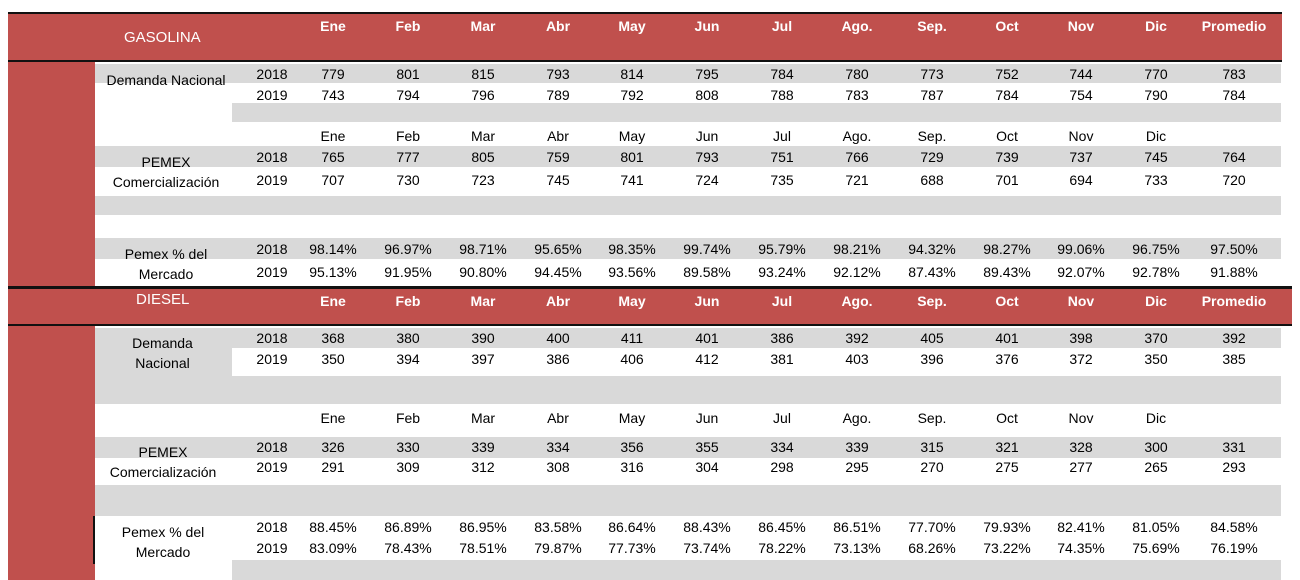 The image size is (1300, 580). I want to click on diesel-pemex-label: PEMEX Comercialización, so click(163, 462).